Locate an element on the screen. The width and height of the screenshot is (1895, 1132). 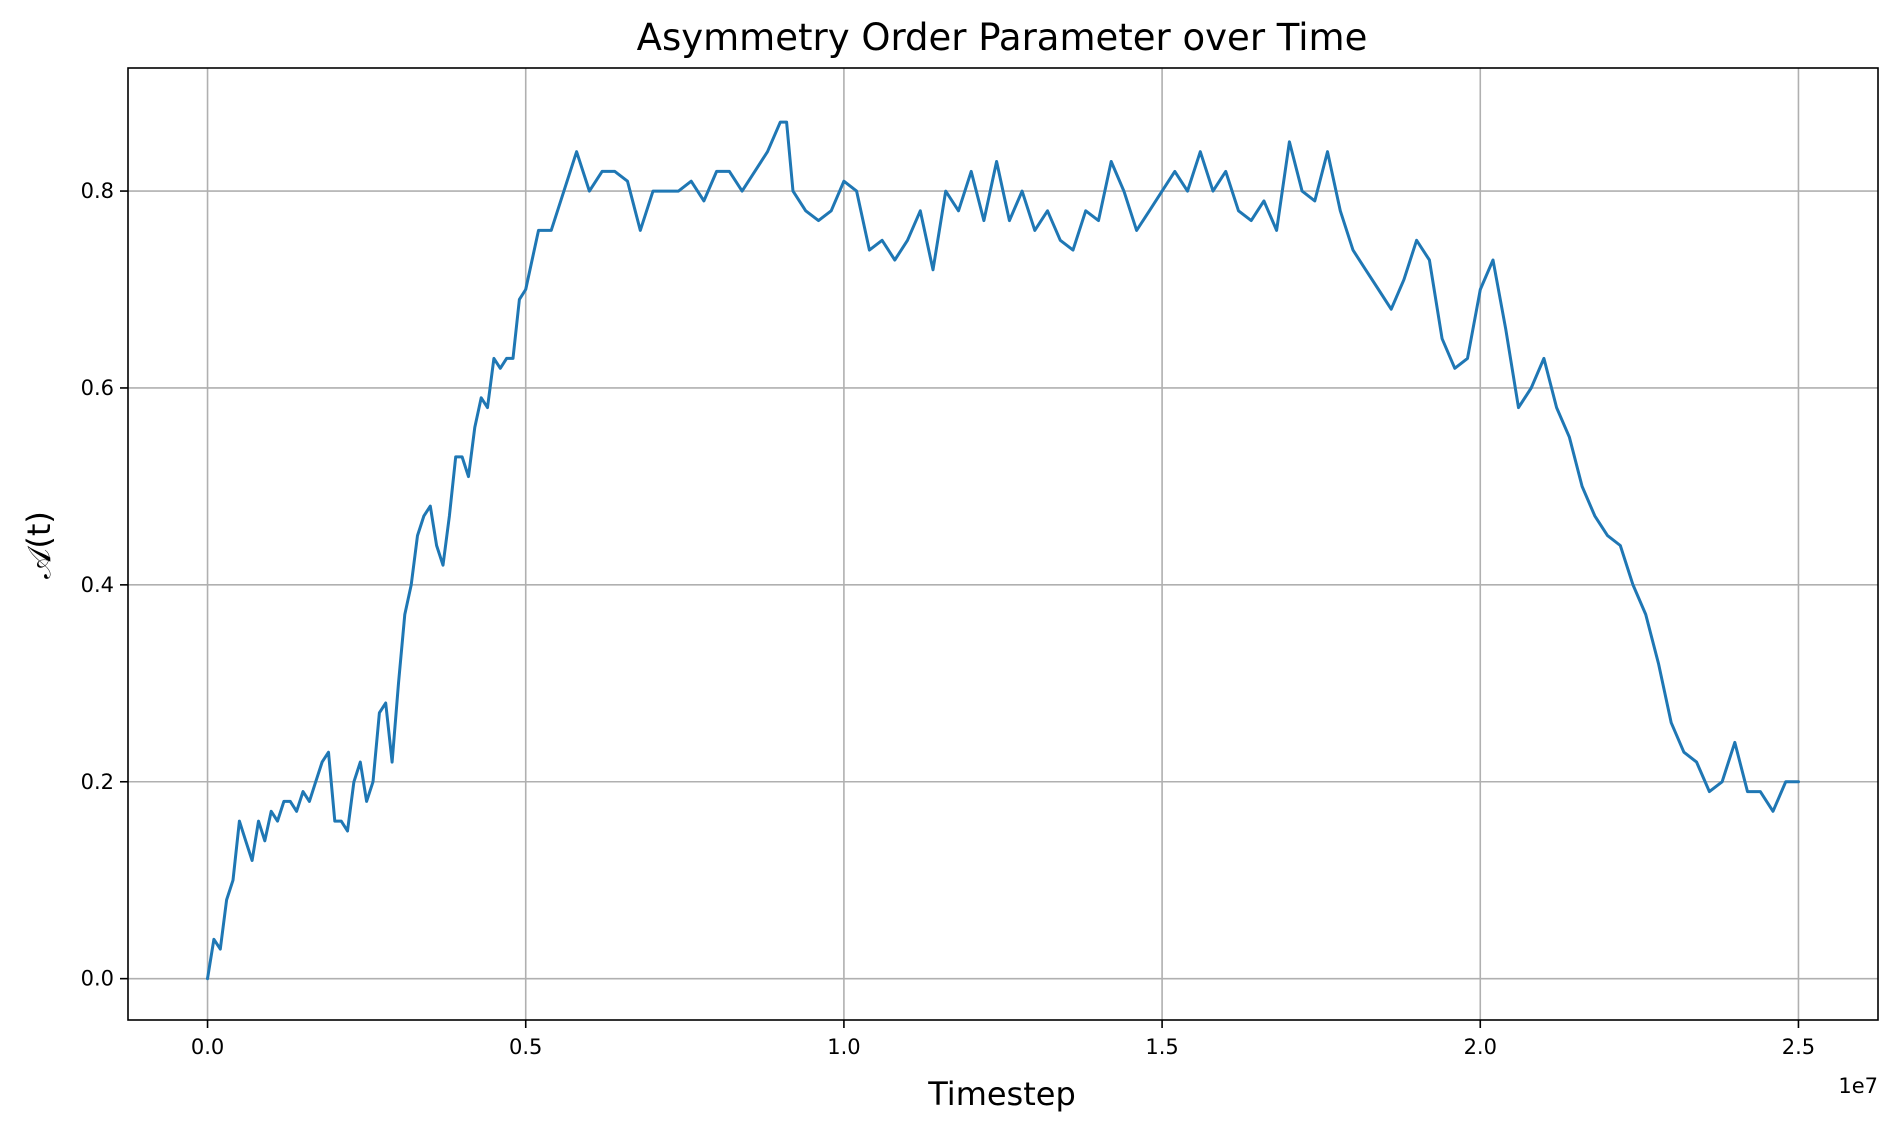
y-tick-label: 0.2 is located at coordinates (97, 782).